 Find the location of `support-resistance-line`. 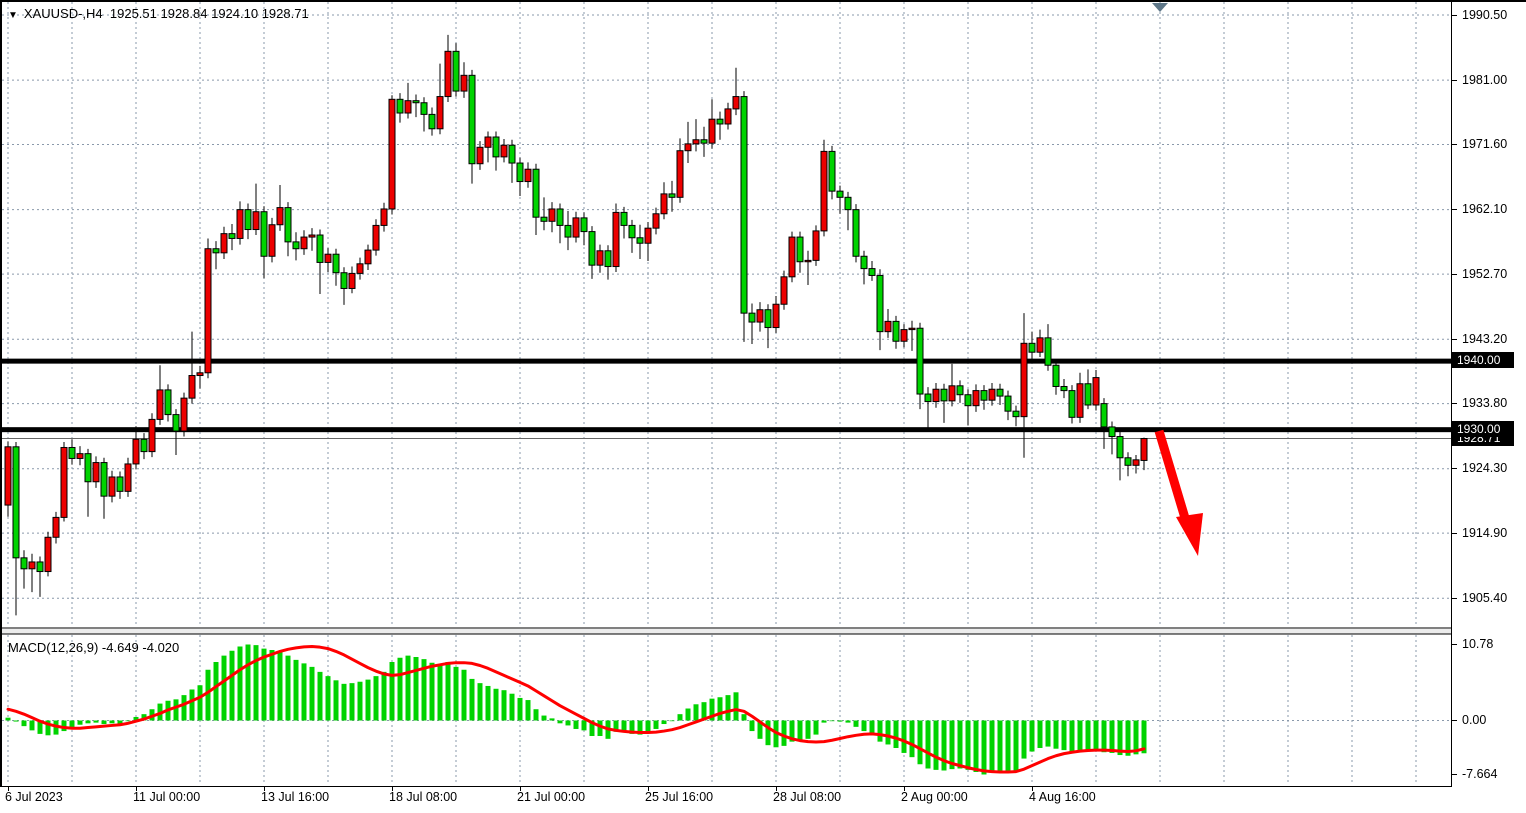

support-resistance-line is located at coordinates (725, 361).